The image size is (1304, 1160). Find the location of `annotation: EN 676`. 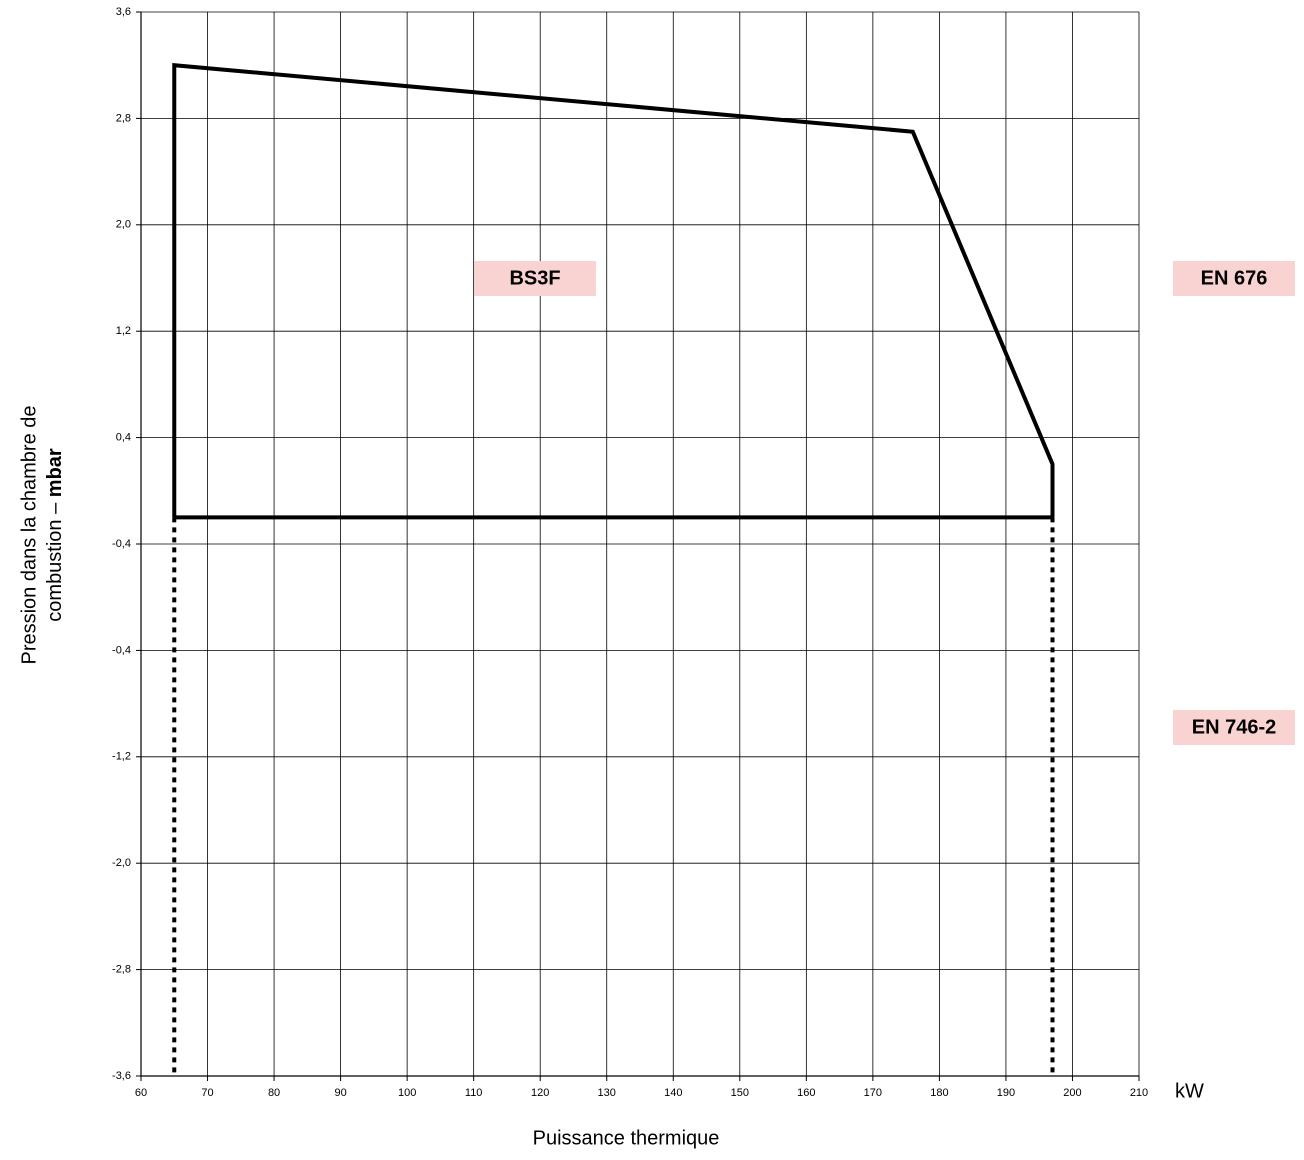

annotation: EN 676 is located at coordinates (1234, 278).